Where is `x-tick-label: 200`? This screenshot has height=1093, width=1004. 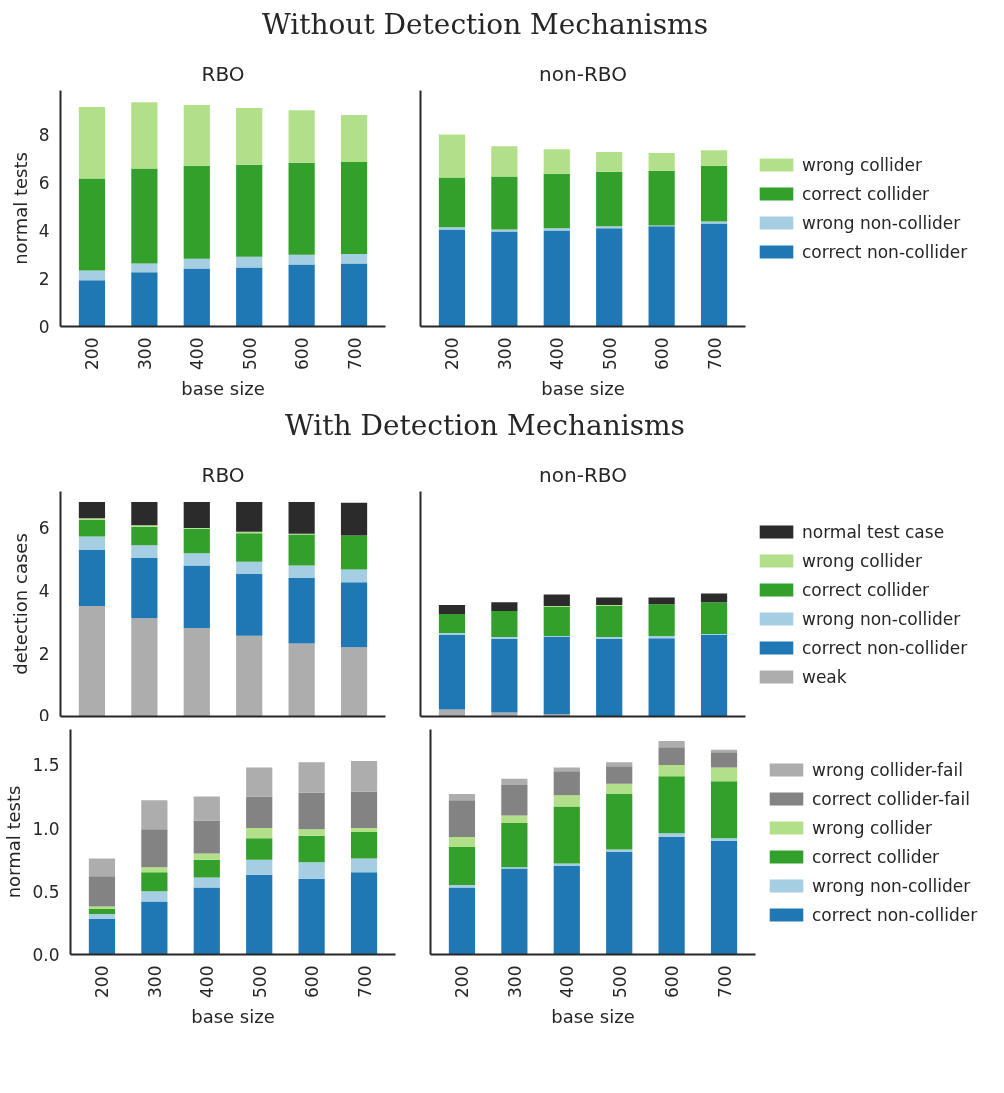 x-tick-label: 200 is located at coordinates (462, 981).